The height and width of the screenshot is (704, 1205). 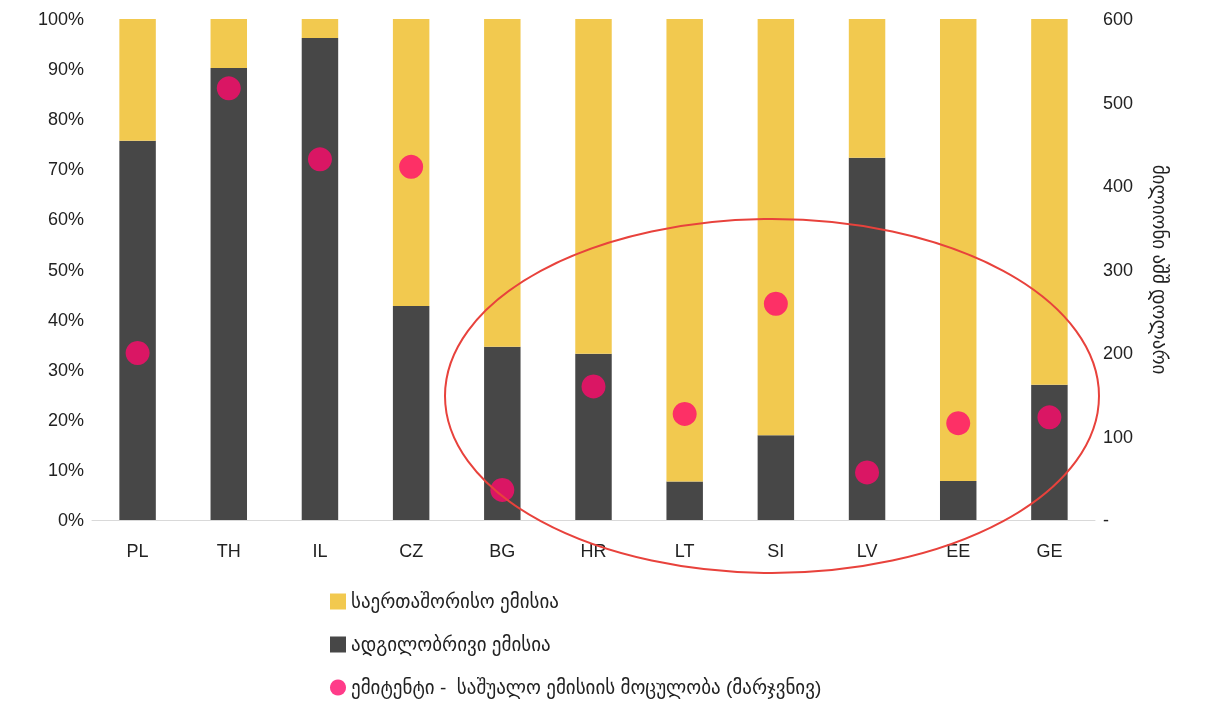 What do you see at coordinates (65, 219) in the screenshot?
I see `y-tick-label: 60%` at bounding box center [65, 219].